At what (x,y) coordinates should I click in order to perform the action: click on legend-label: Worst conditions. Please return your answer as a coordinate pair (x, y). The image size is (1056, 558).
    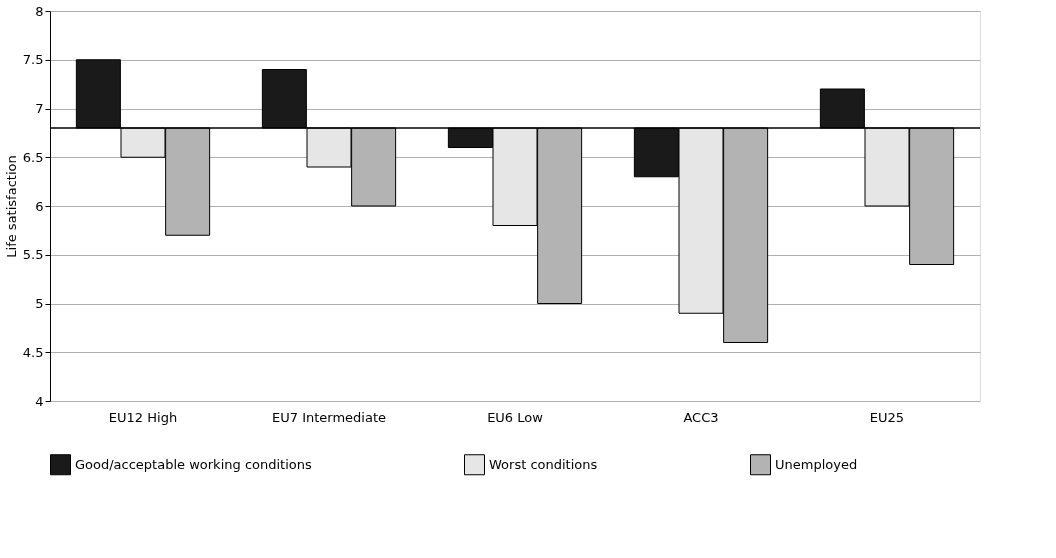
    Looking at the image, I should click on (543, 464).